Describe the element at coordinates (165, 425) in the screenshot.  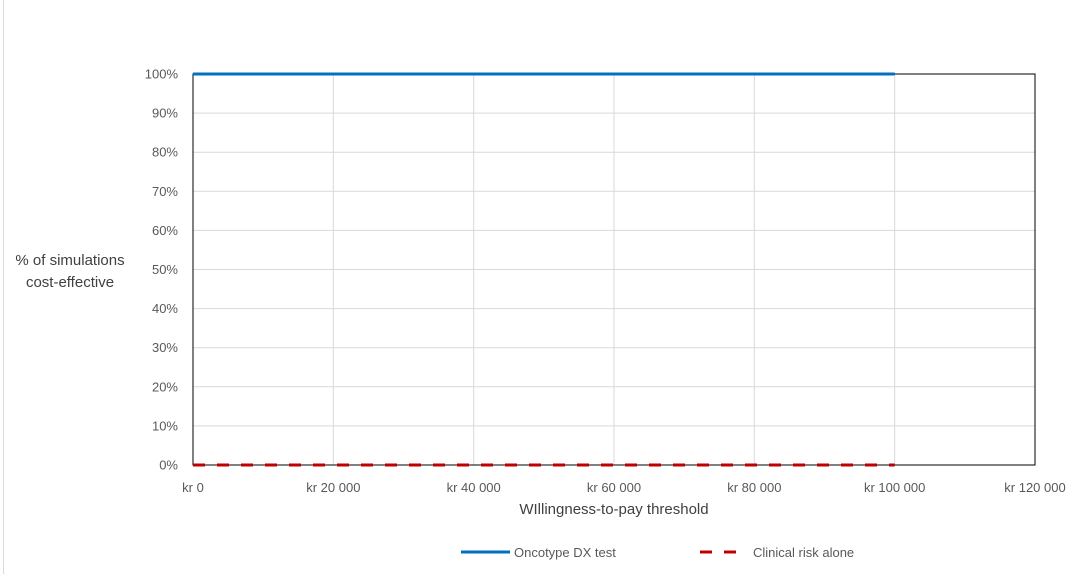
I see `y-tick-label: 10%` at that location.